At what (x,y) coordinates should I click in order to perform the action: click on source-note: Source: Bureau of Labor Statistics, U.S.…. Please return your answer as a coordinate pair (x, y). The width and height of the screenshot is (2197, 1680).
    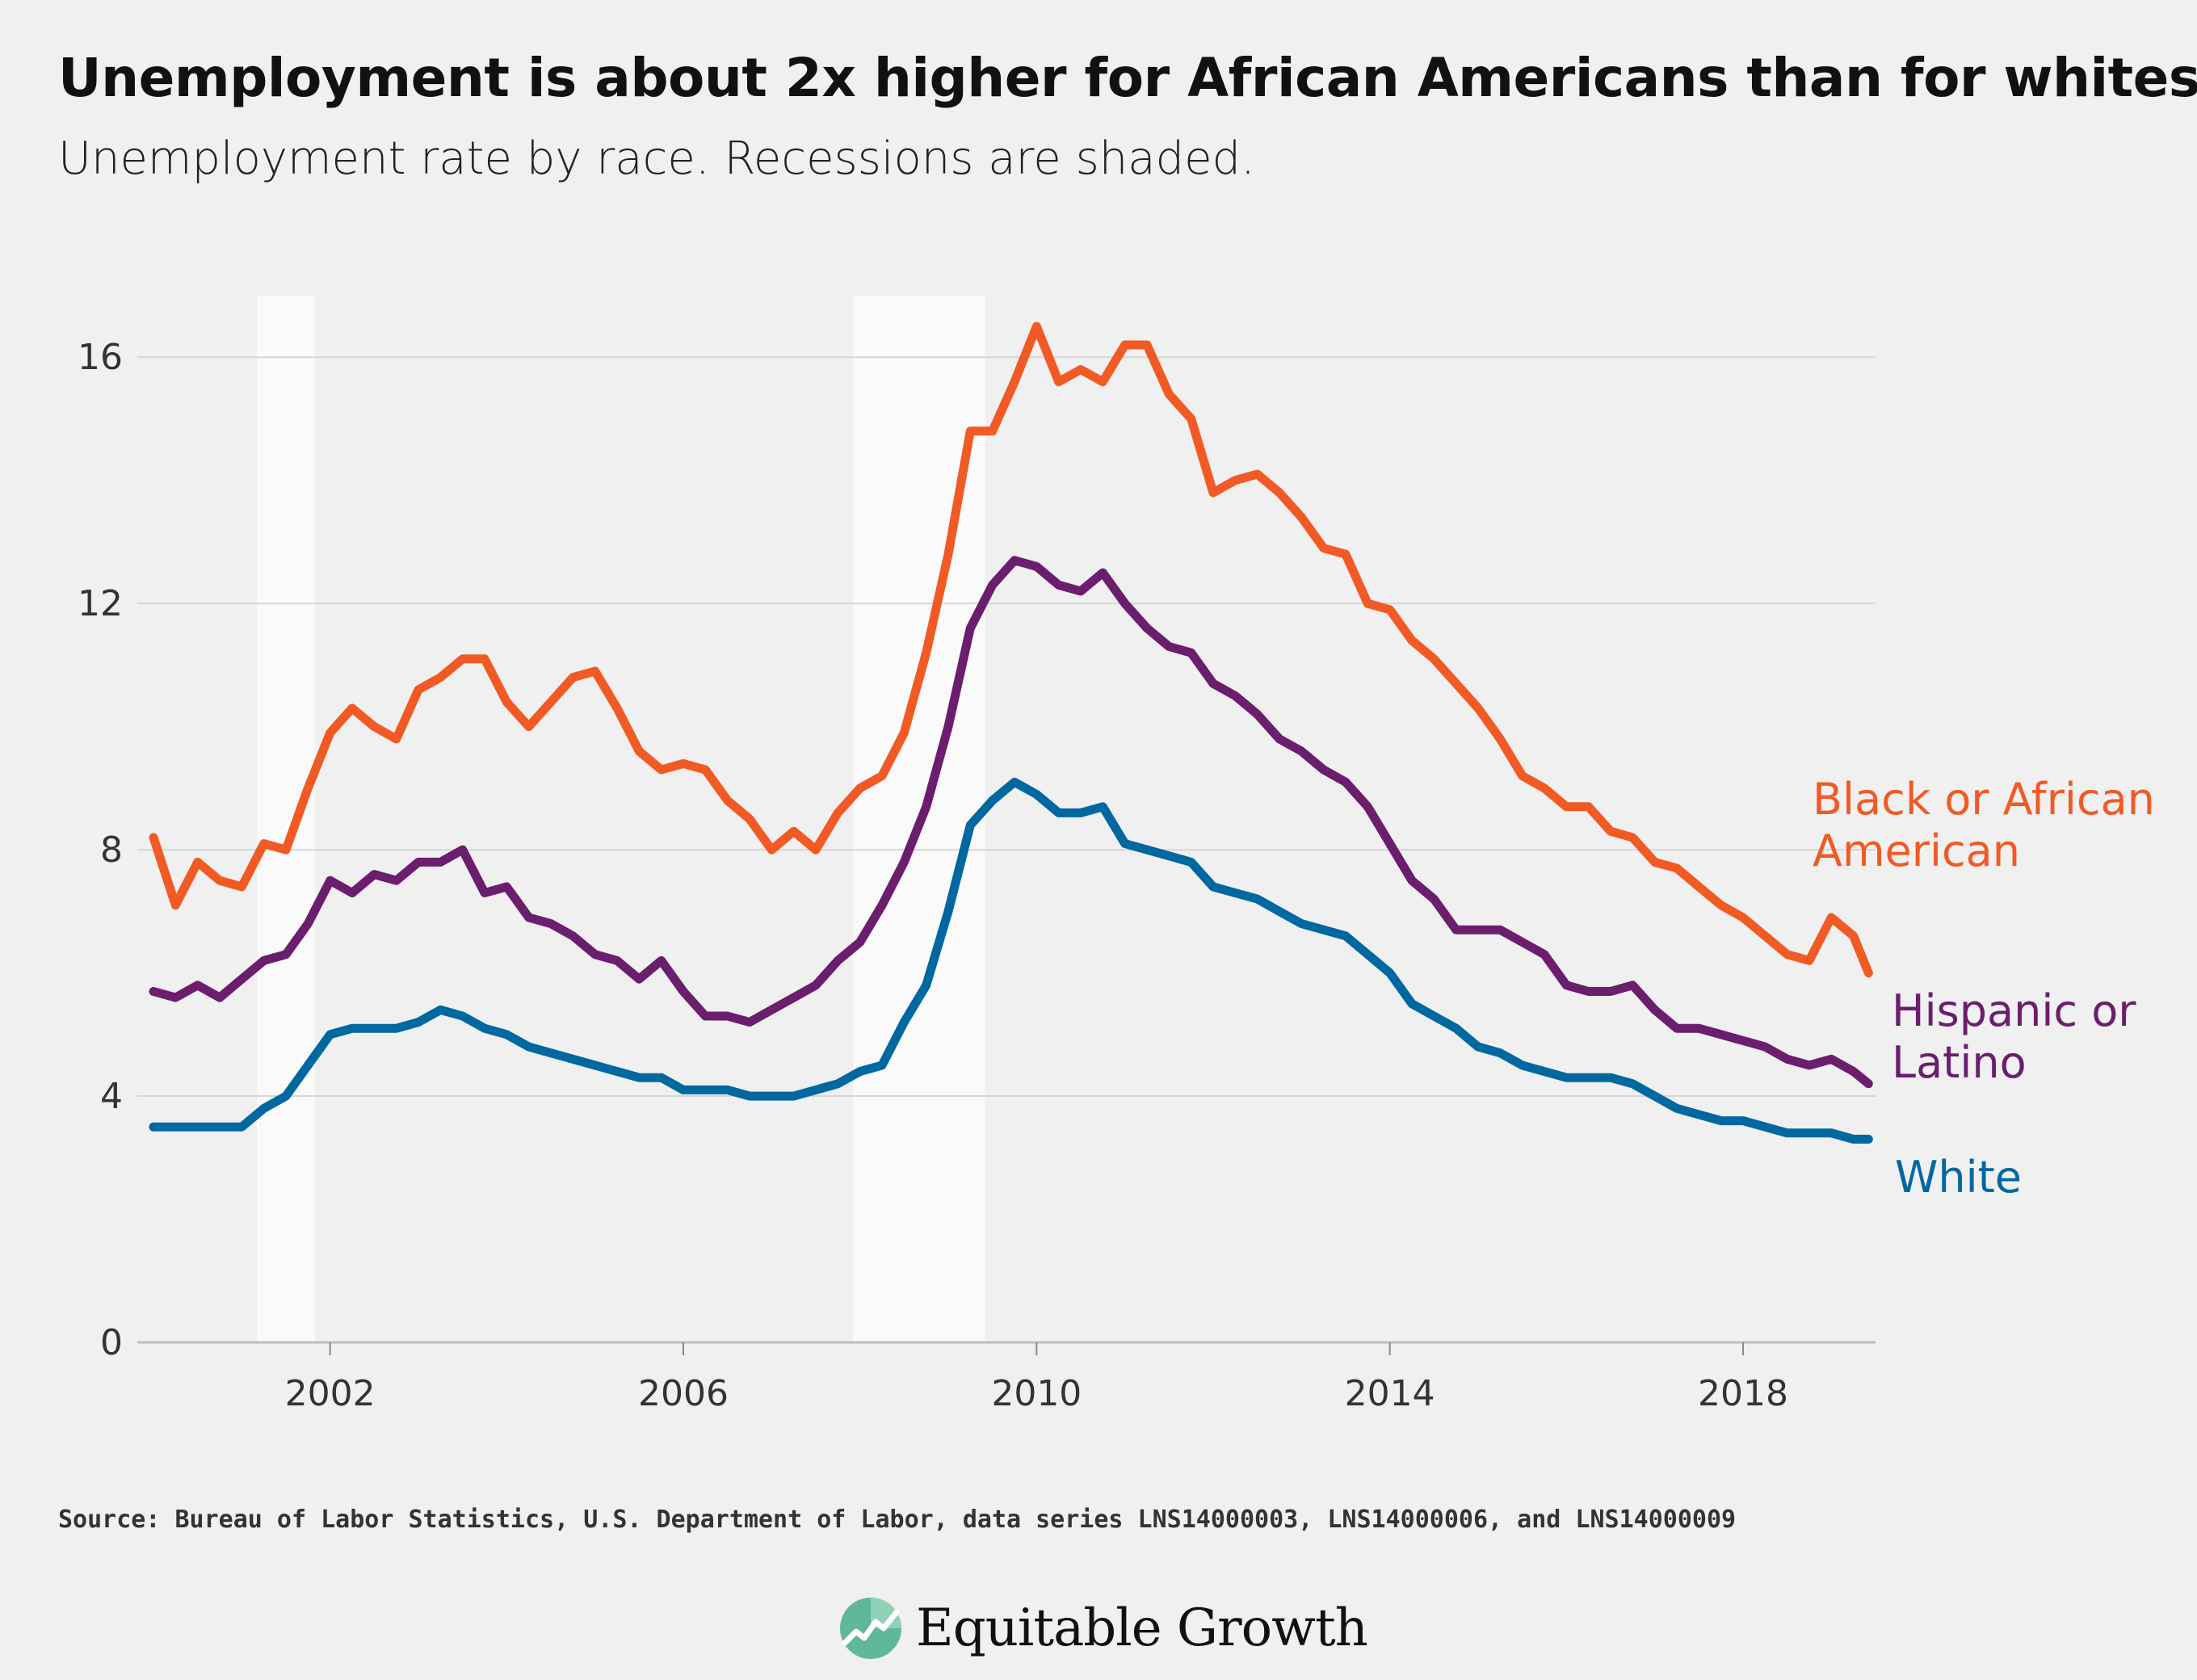
    Looking at the image, I should click on (898, 1520).